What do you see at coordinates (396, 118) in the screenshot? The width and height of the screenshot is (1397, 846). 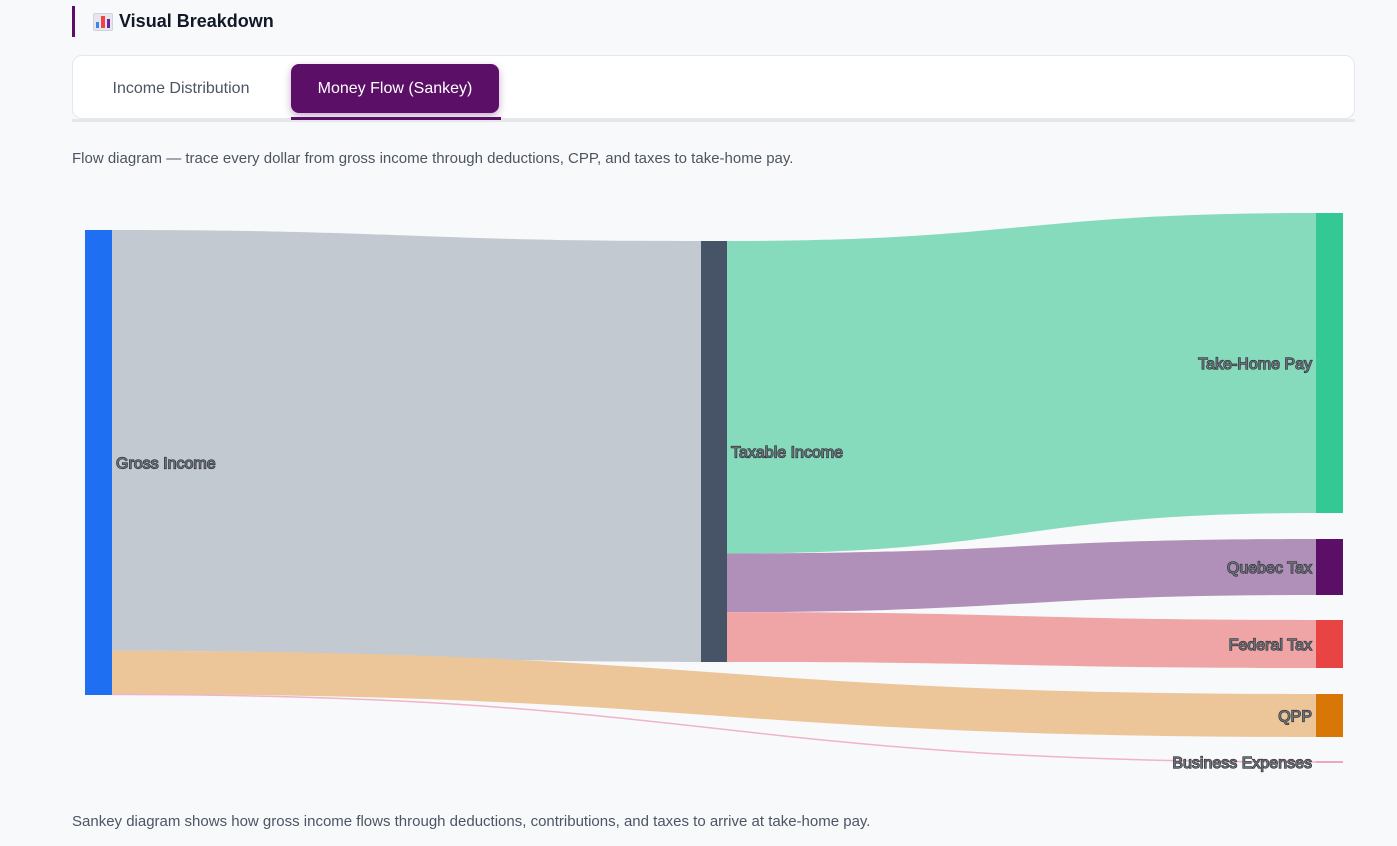 I see `active-tab-indicator` at bounding box center [396, 118].